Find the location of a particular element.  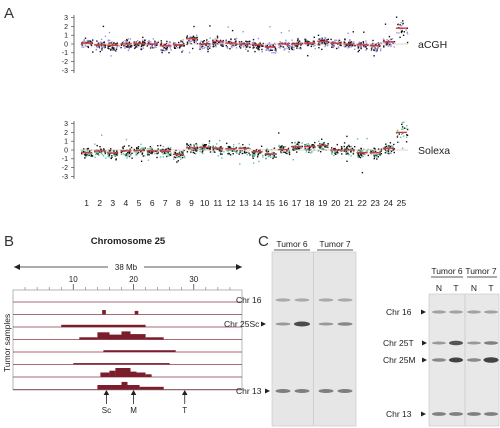

gel1-chr13-band is located at coordinates (326, 391).